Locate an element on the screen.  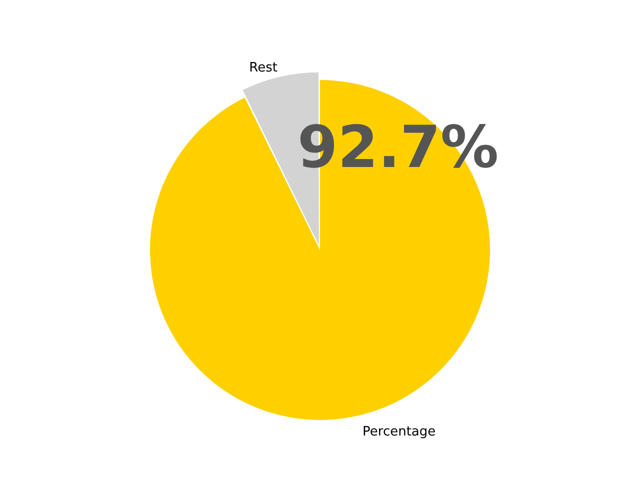
slice-label: Percentage is located at coordinates (399, 432).